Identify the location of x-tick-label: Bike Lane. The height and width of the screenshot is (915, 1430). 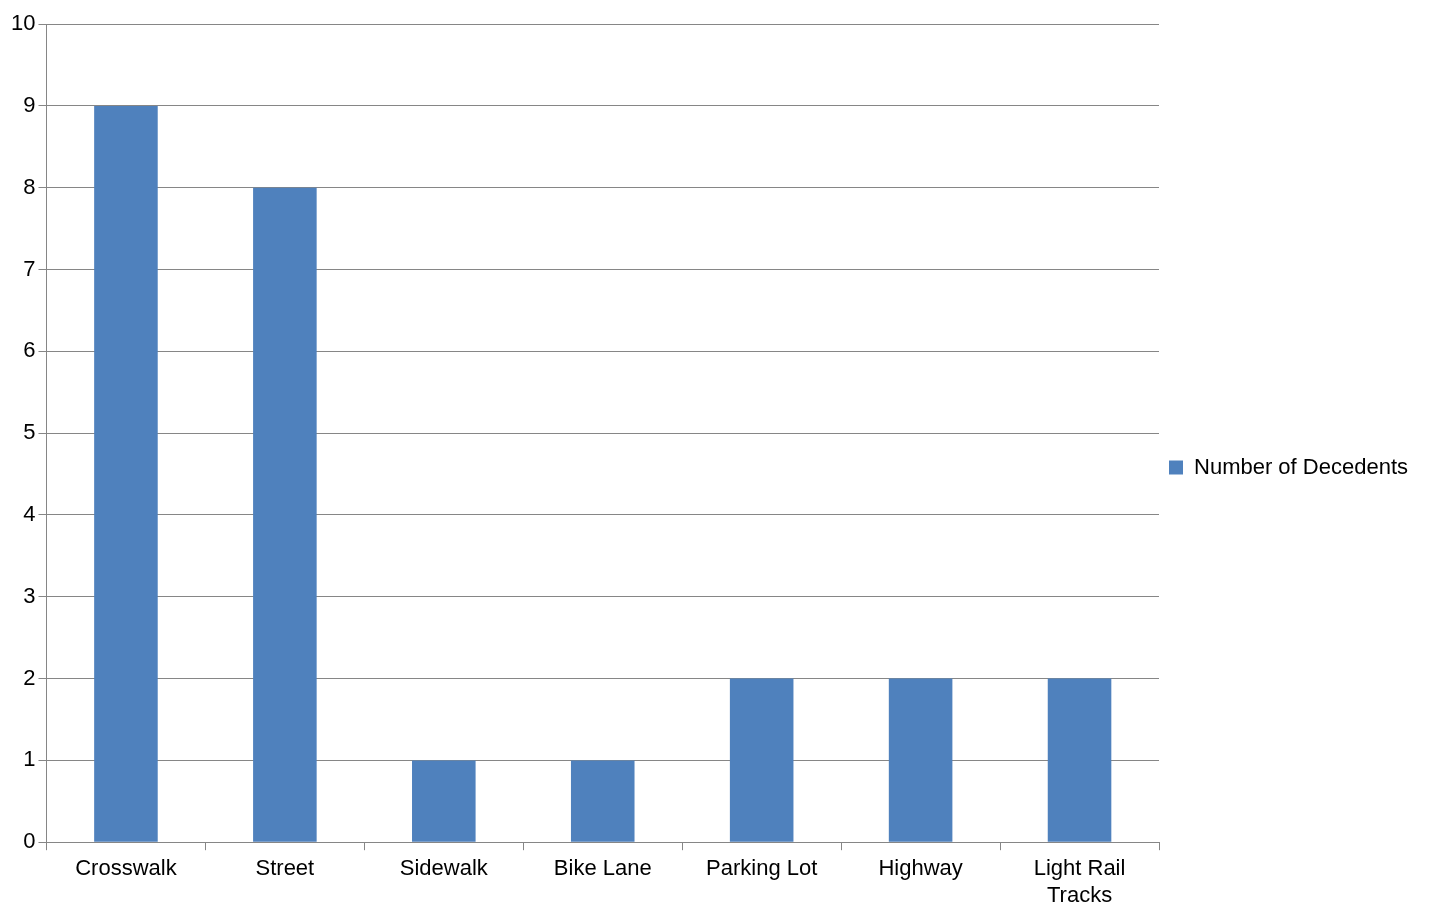
(602, 868).